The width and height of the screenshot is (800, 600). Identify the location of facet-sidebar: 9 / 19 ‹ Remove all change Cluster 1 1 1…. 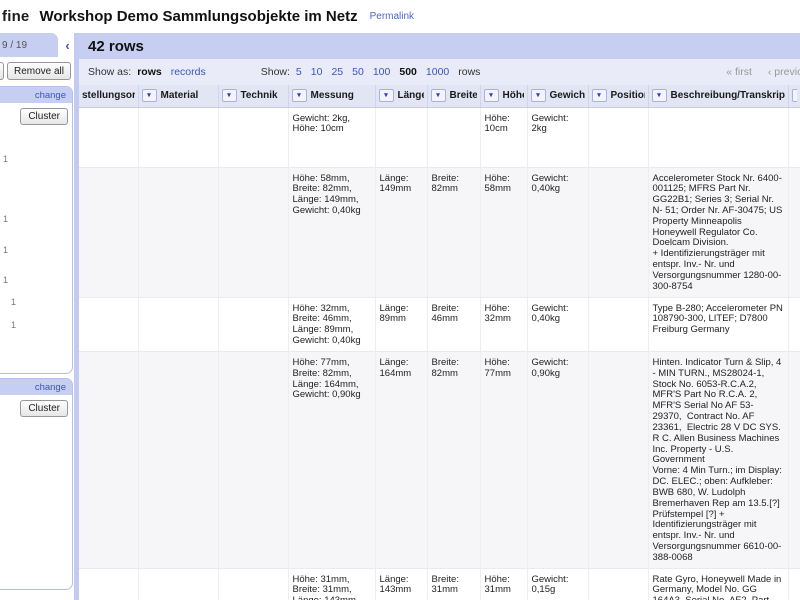
(37, 316).